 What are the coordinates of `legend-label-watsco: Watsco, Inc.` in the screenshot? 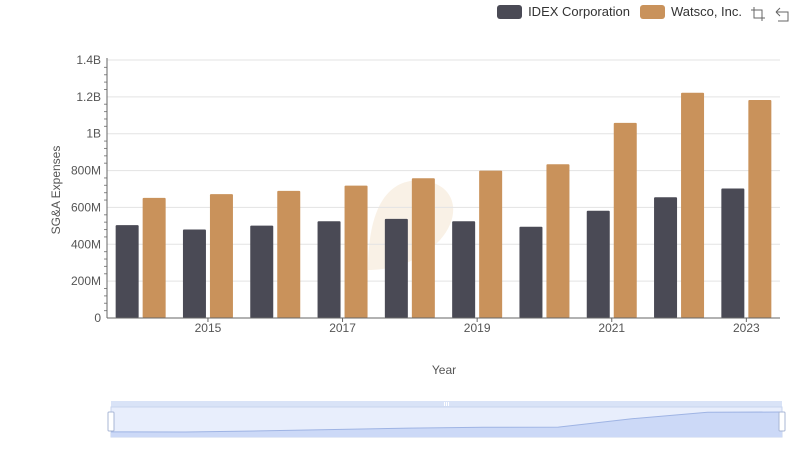 It's located at (706, 11).